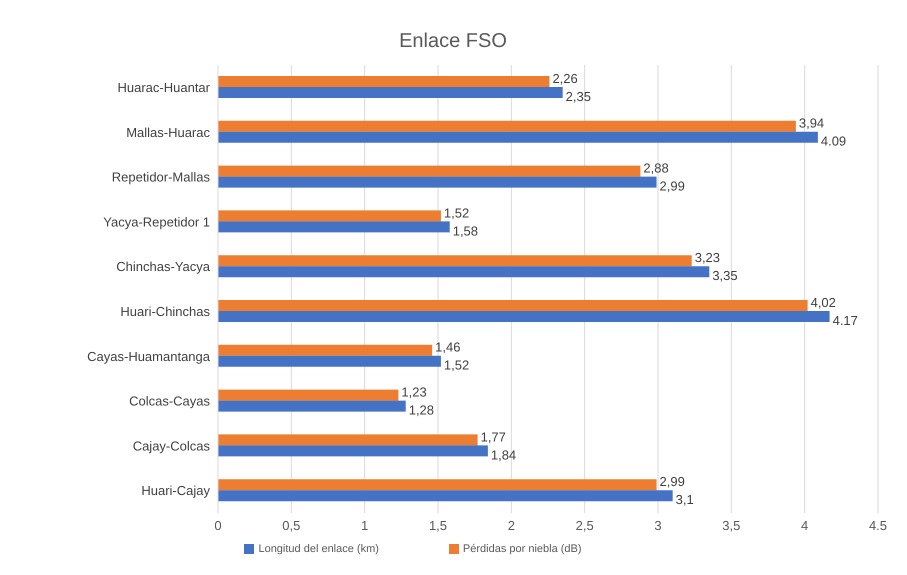 The width and height of the screenshot is (907, 575). What do you see at coordinates (731, 526) in the screenshot?
I see `x-tick-label: 3,5` at bounding box center [731, 526].